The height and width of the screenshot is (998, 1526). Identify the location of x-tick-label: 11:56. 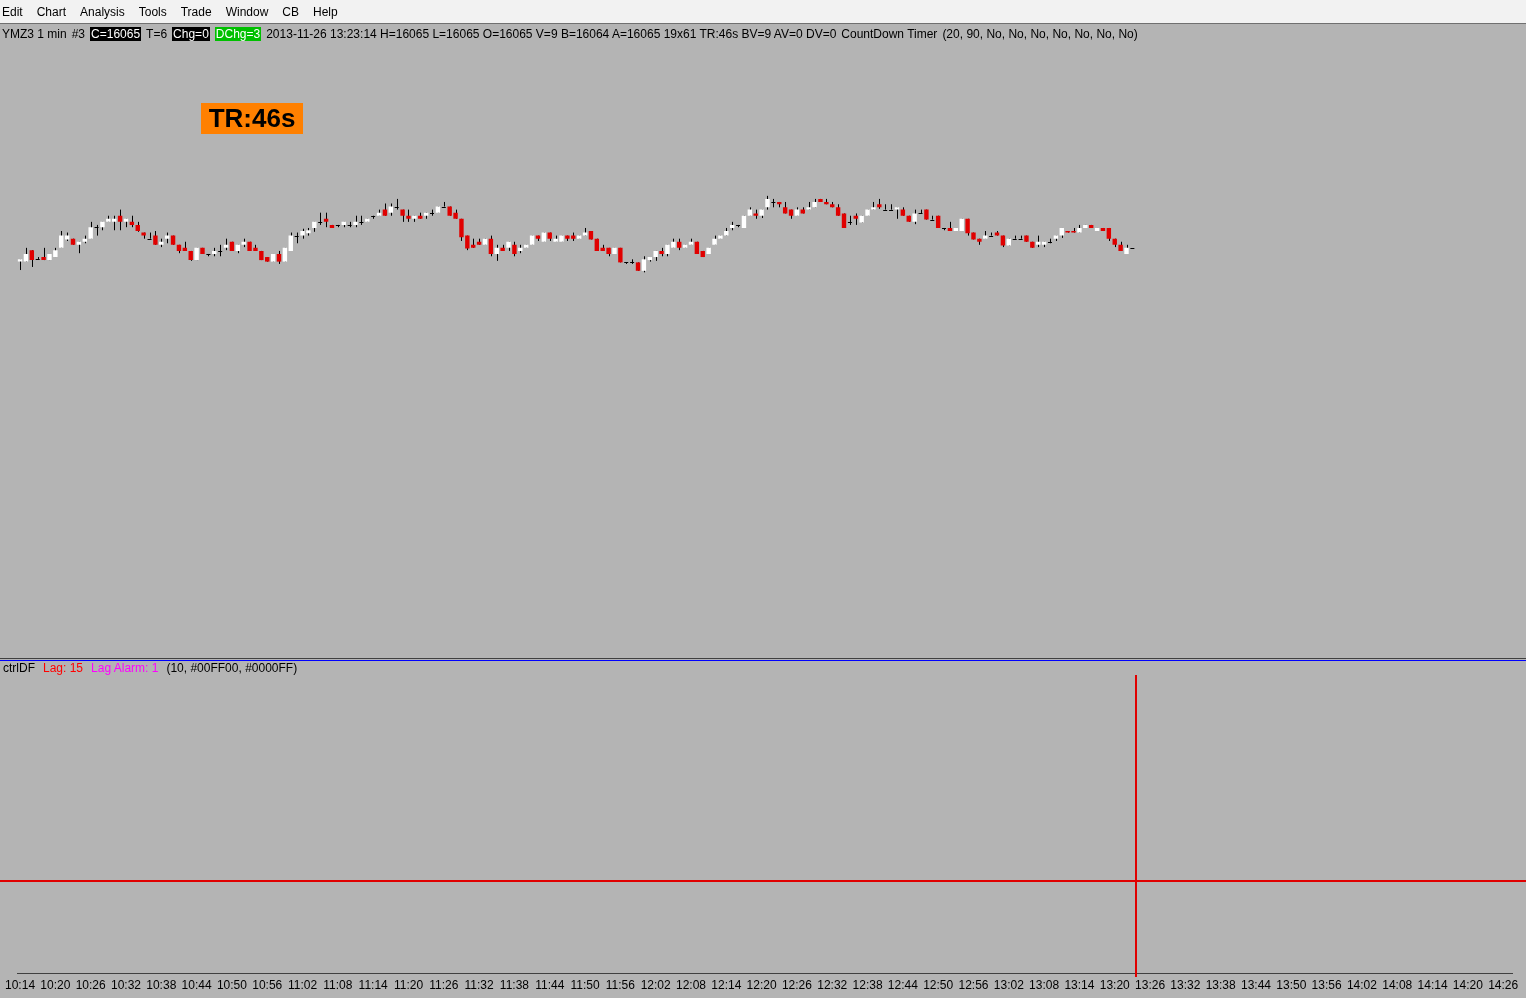
(620, 985).